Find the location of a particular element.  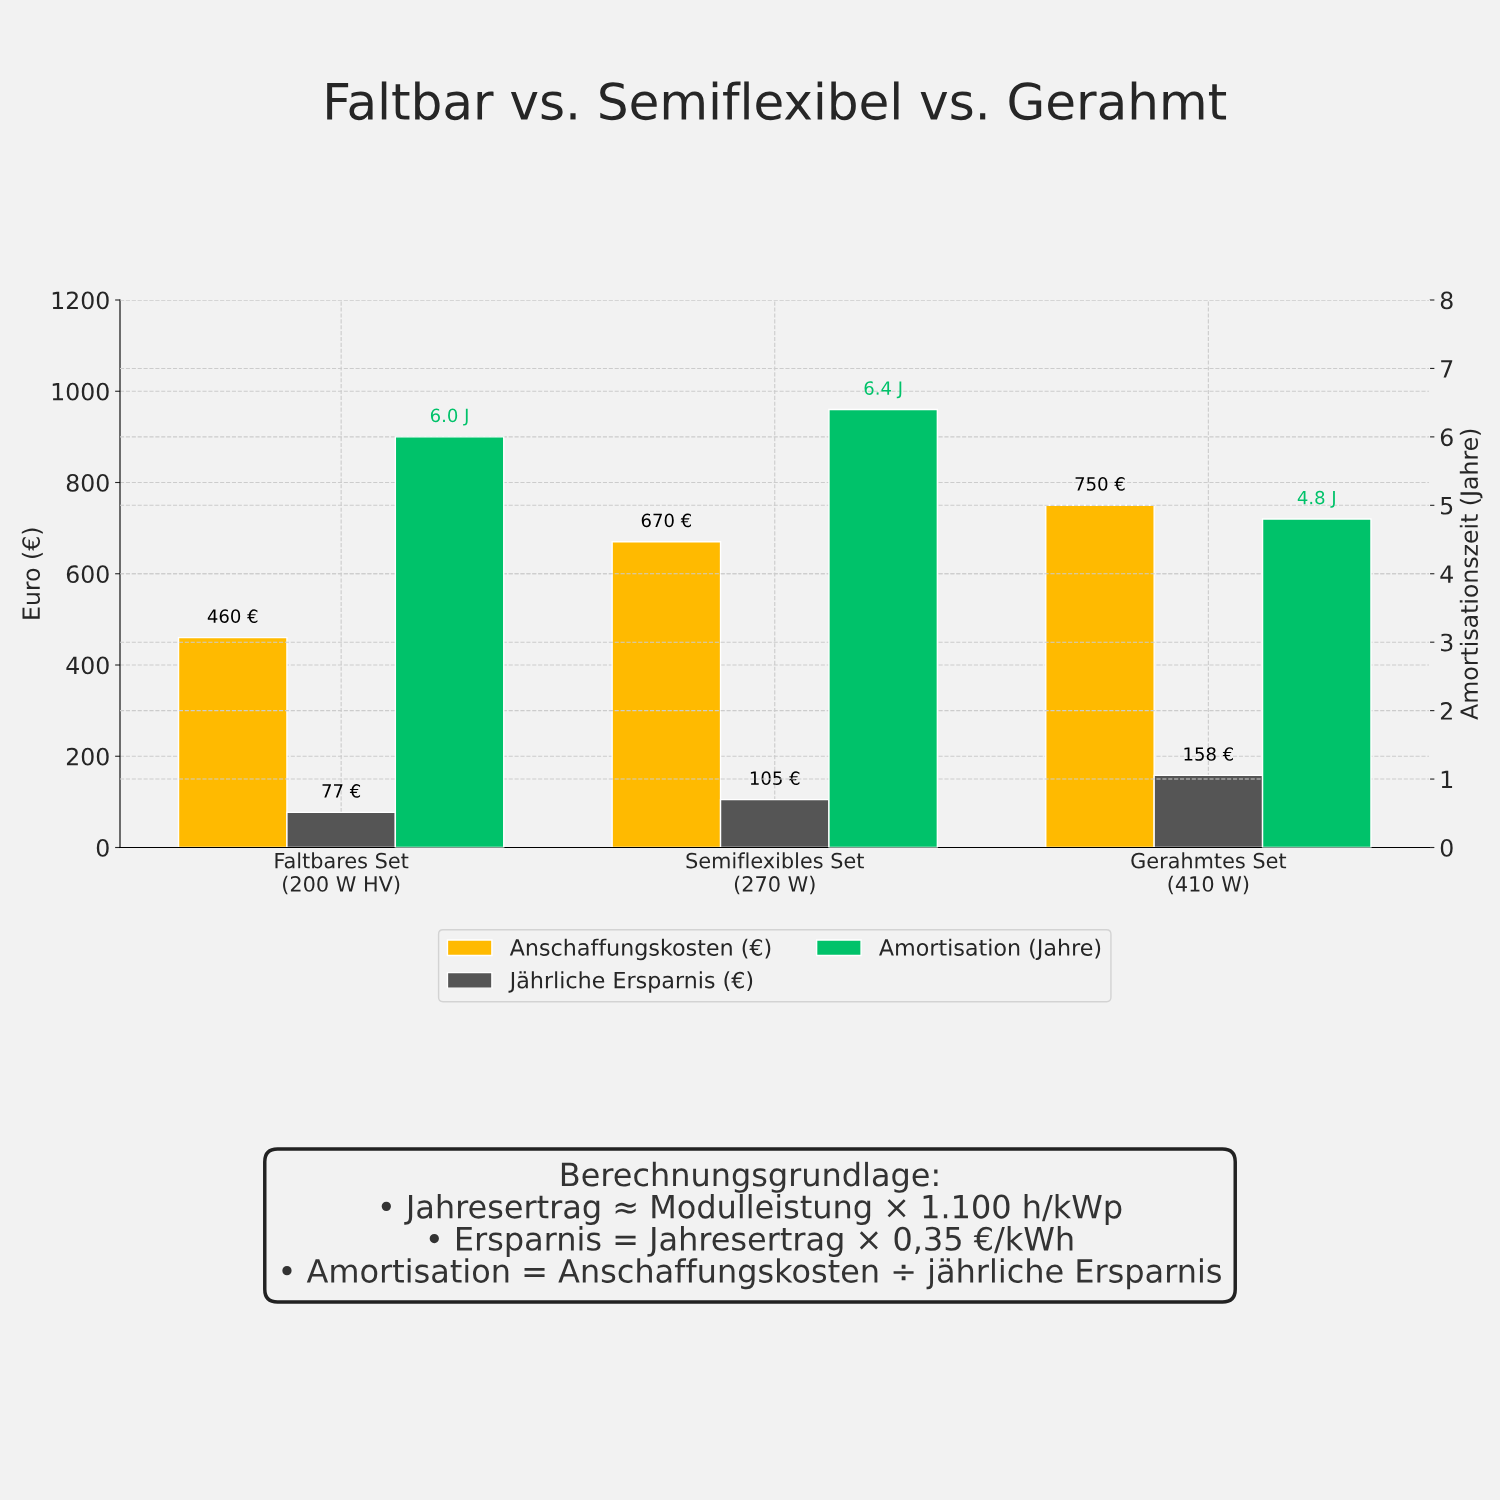

y-tick-label: 800 is located at coordinates (87, 482).